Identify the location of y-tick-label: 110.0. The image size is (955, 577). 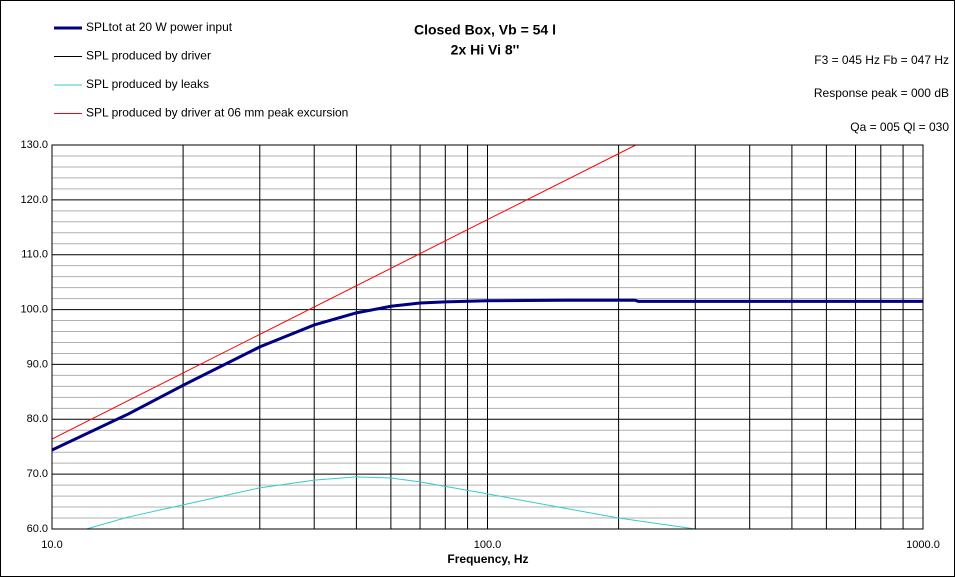
(34, 255).